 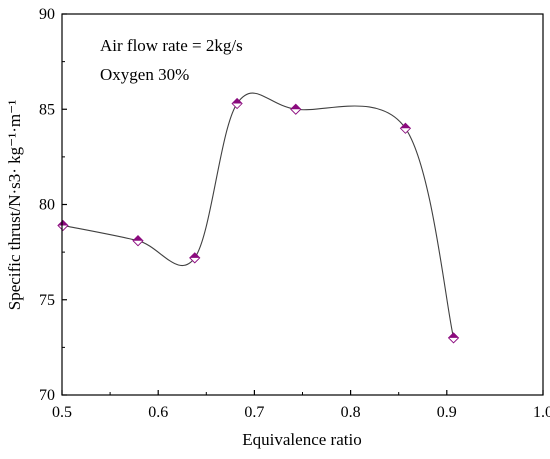 I want to click on annotation-air-flow: Air flow rate = 2kg/s, so click(x=171, y=45).